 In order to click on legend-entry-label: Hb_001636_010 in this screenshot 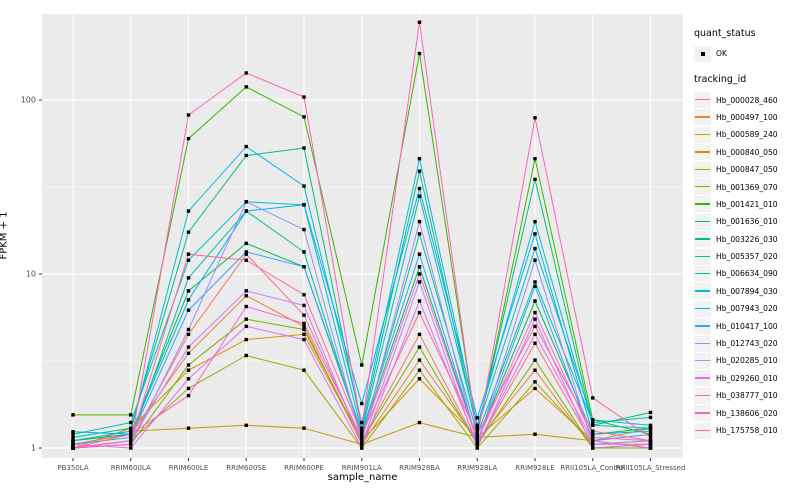, I will do `click(747, 222)`.